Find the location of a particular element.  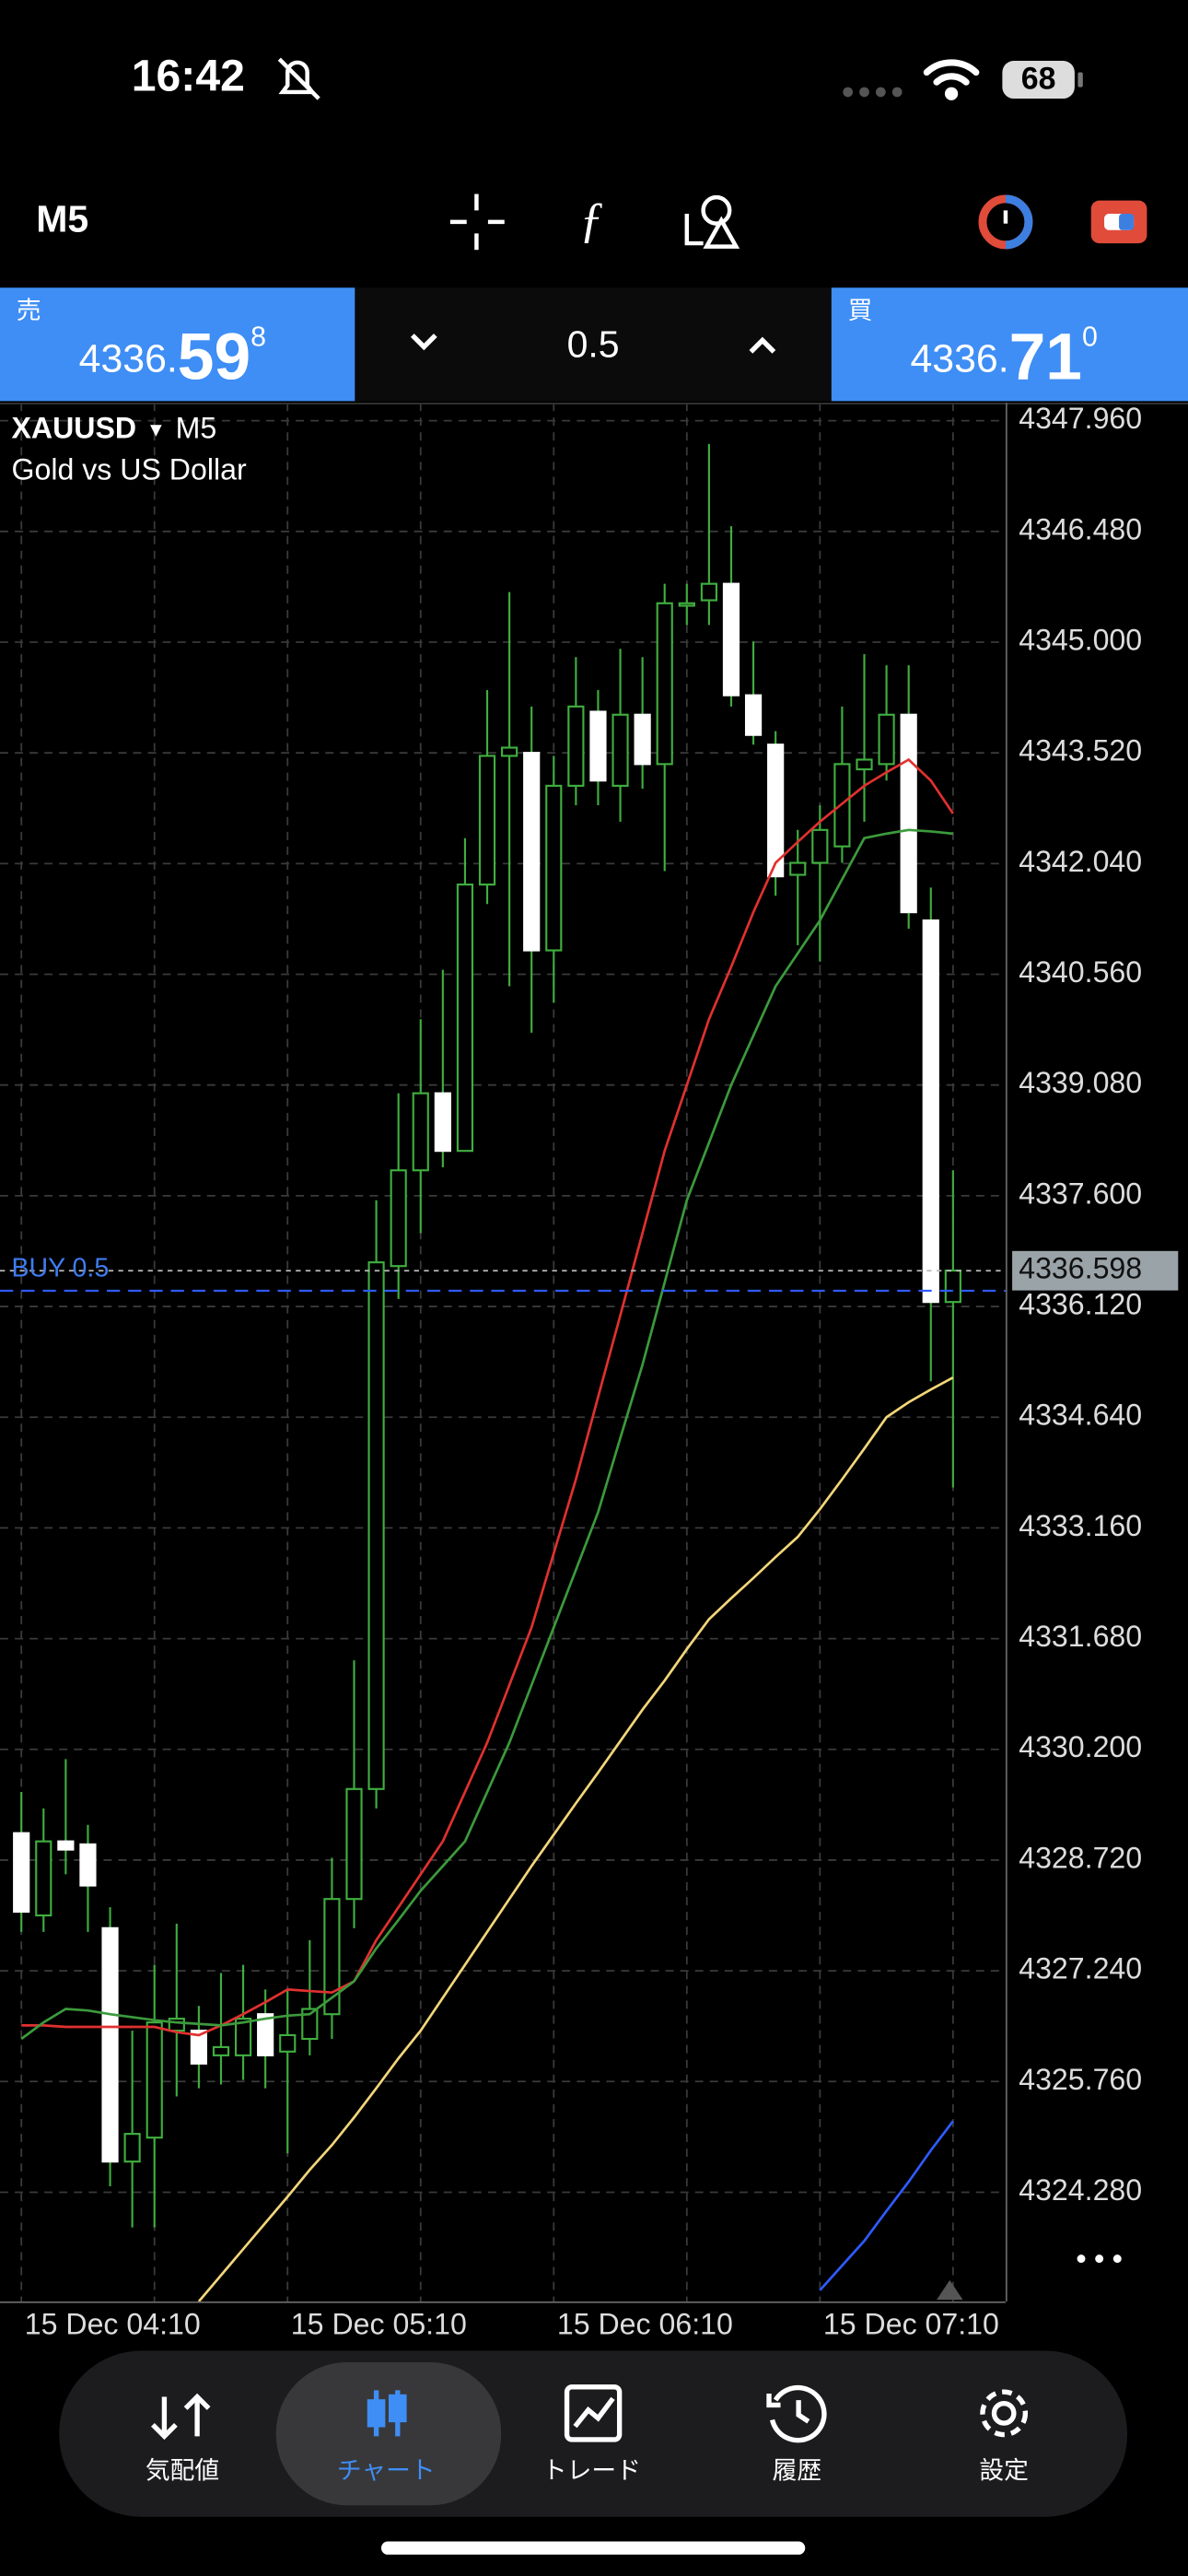

sell-button is located at coordinates (177, 344).